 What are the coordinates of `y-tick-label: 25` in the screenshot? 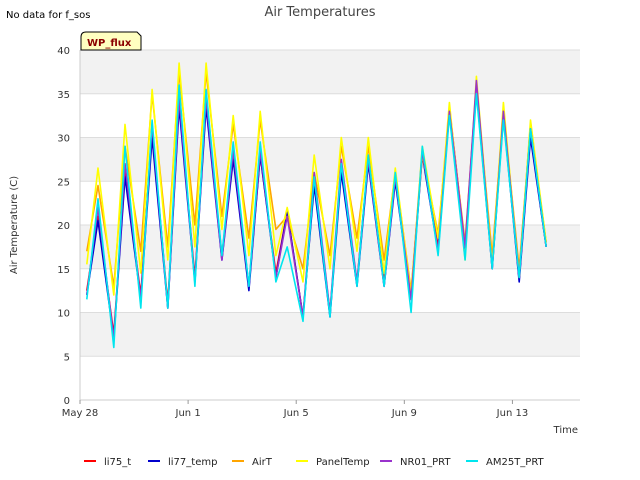 It's located at (63, 182).